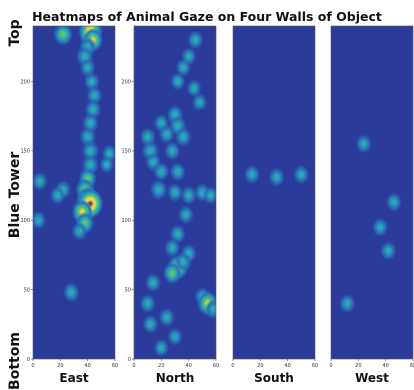  What do you see at coordinates (274, 378) in the screenshot?
I see `wall-label-south: South` at bounding box center [274, 378].